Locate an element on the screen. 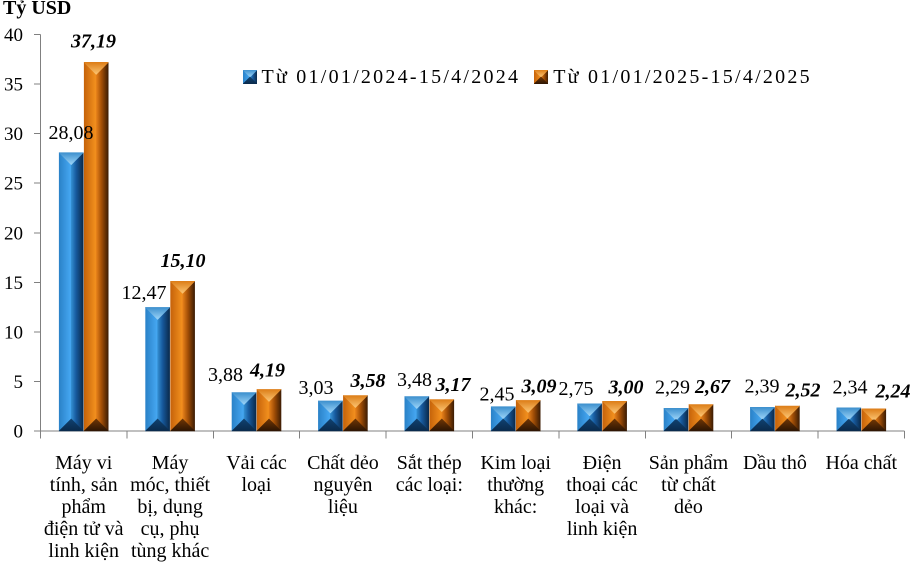  category-label-5-line-0: Kim loại is located at coordinates (515, 463).